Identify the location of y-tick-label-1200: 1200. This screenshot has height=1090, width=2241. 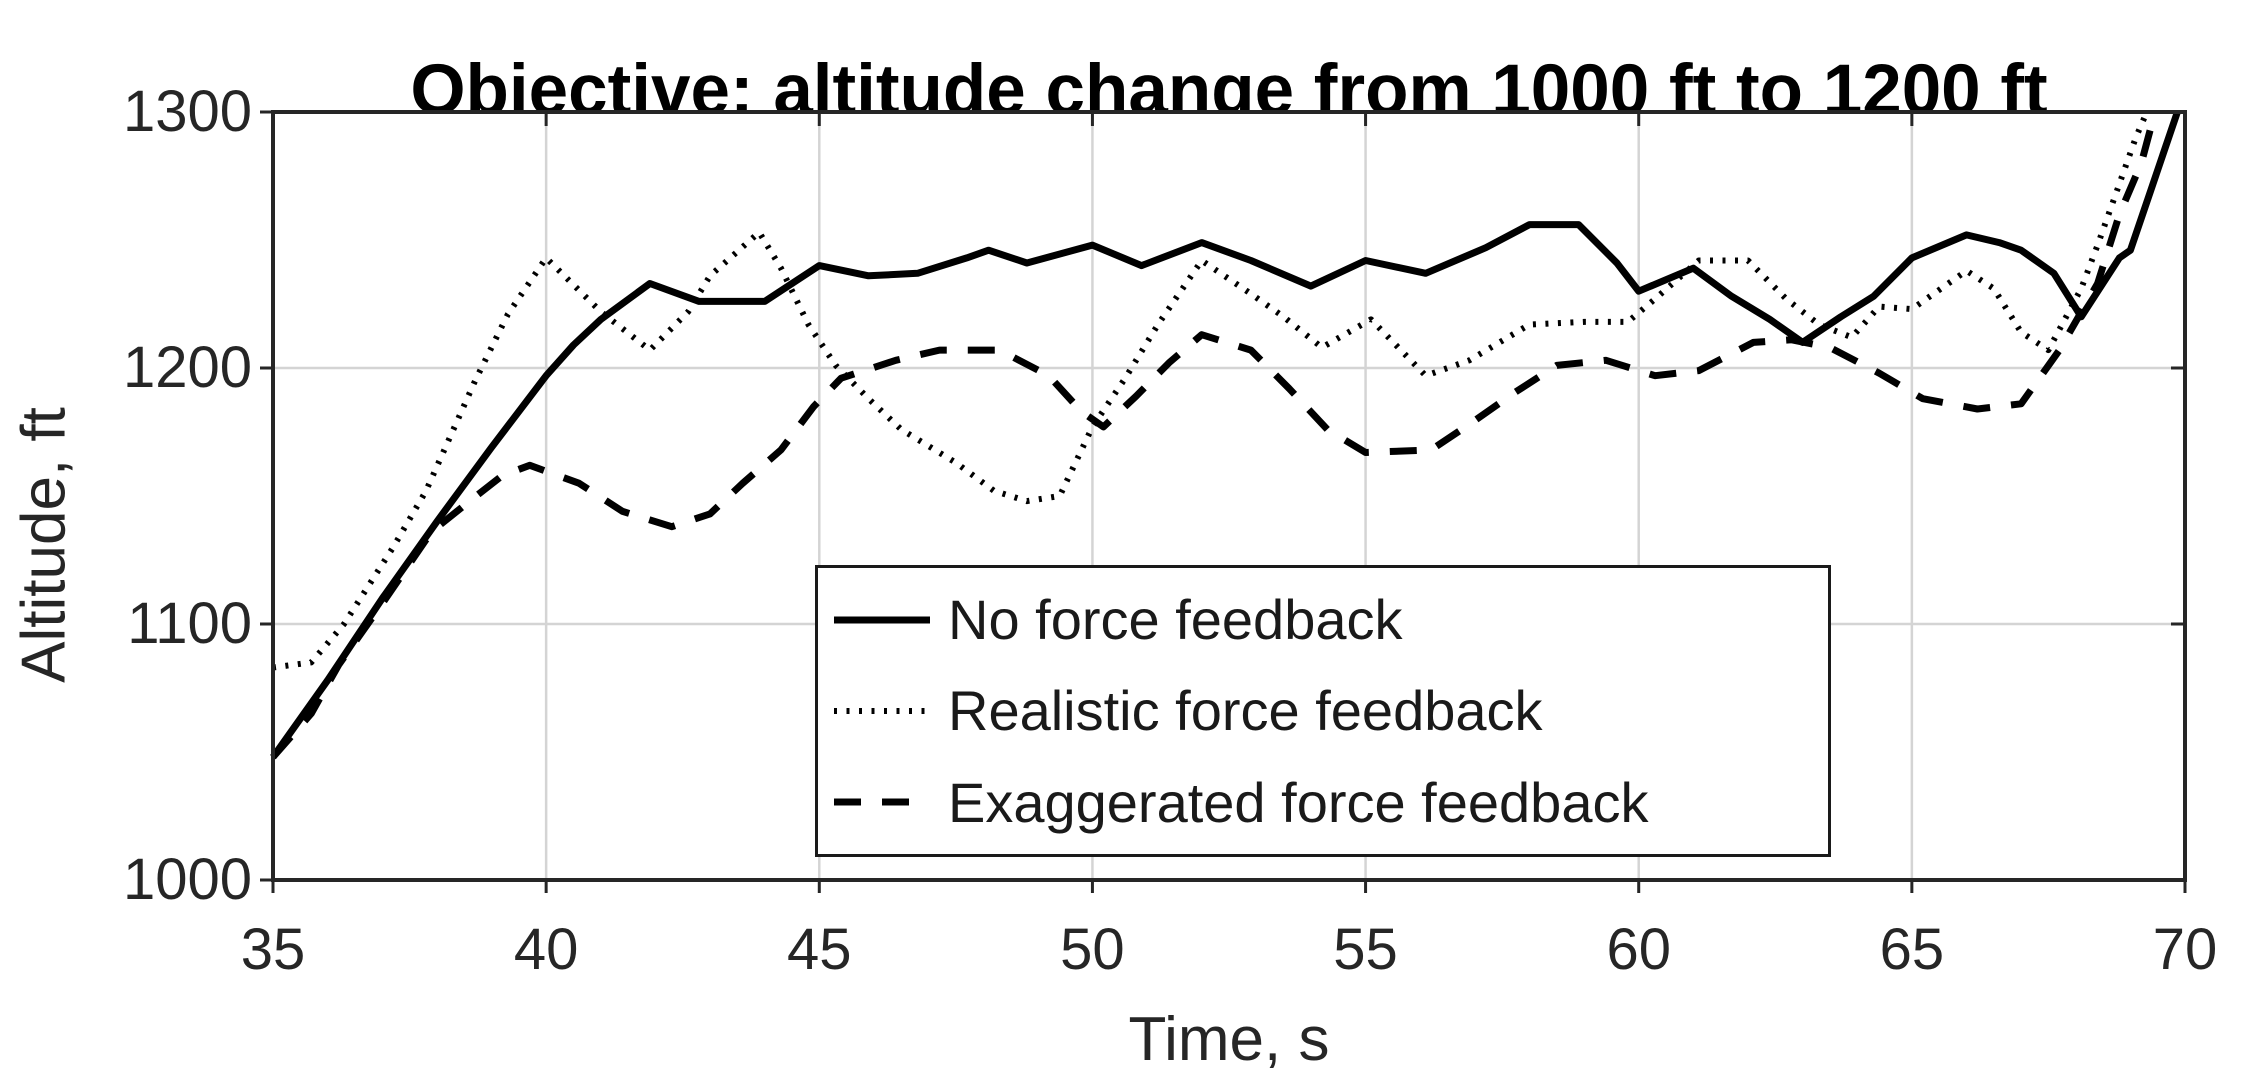
(187, 367).